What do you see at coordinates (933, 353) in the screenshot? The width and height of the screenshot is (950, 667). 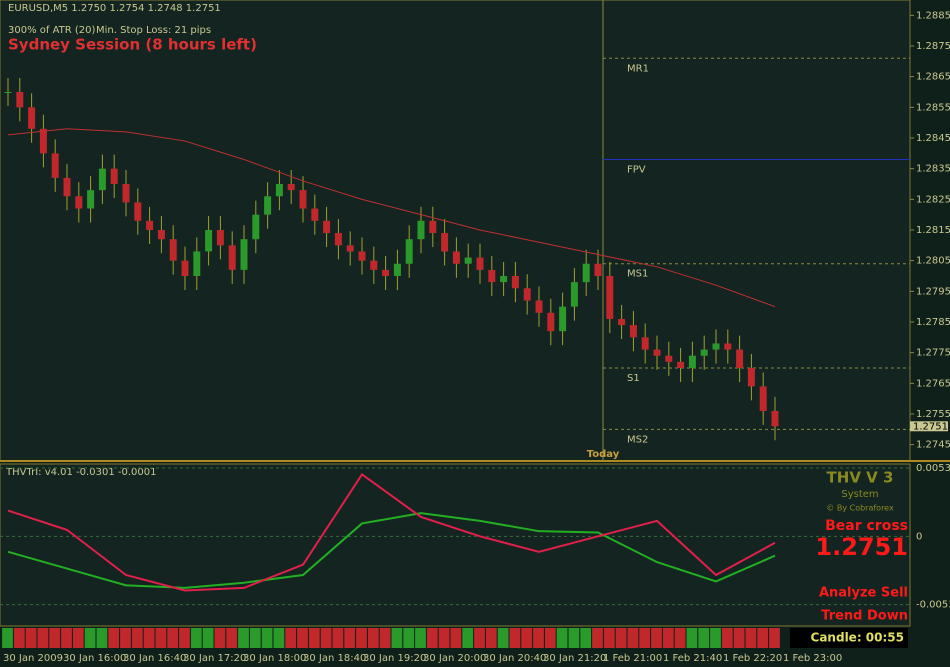 I see `y-tick-label: 1.2775` at bounding box center [933, 353].